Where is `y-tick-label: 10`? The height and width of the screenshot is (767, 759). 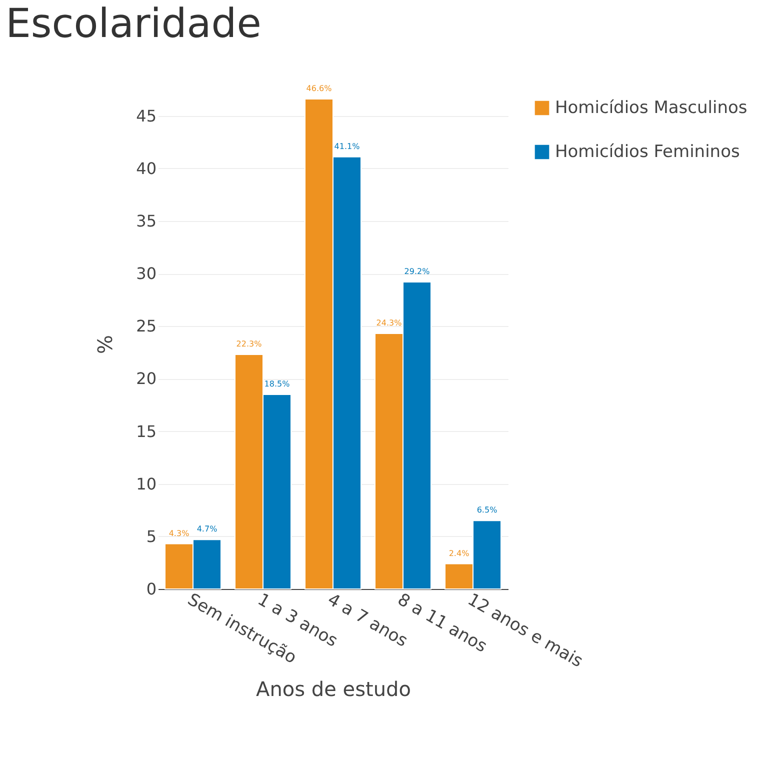
y-tick-label: 10 is located at coordinates (146, 484).